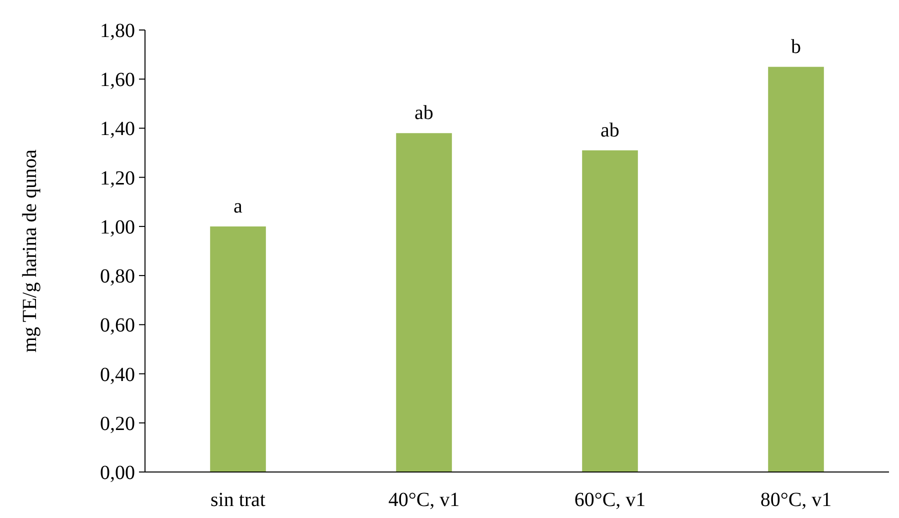  What do you see at coordinates (117, 31) in the screenshot?
I see `y-tick-label: 1,80` at bounding box center [117, 31].